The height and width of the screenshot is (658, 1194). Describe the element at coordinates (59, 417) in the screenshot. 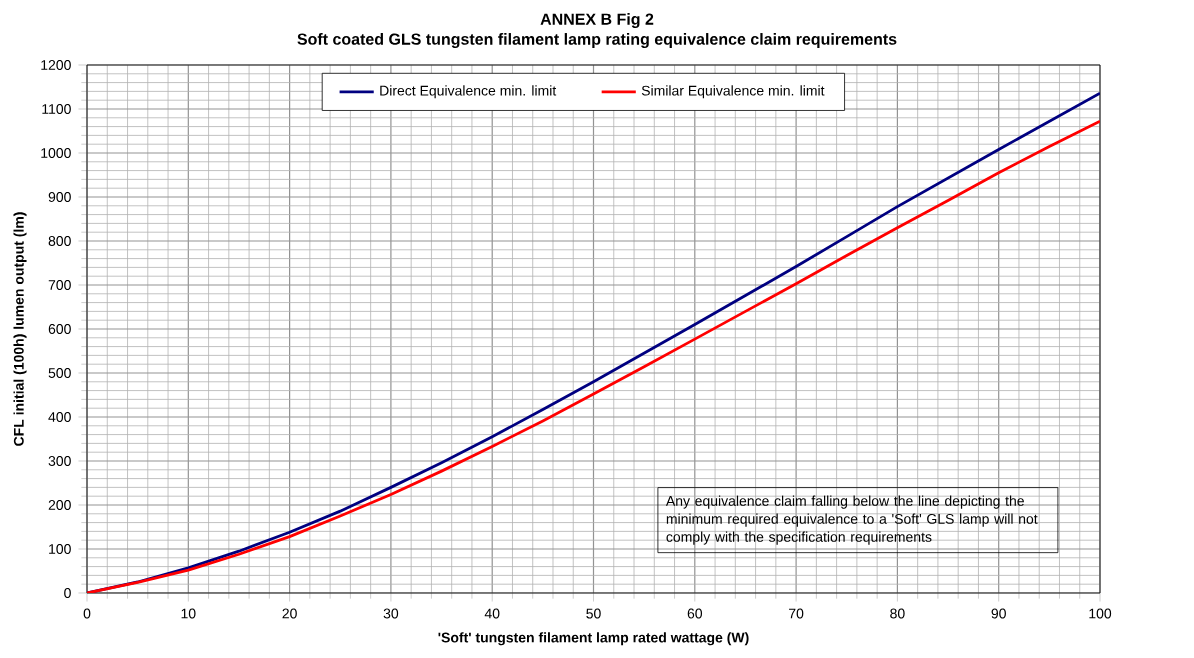

I see `y-tick-label: 400` at that location.